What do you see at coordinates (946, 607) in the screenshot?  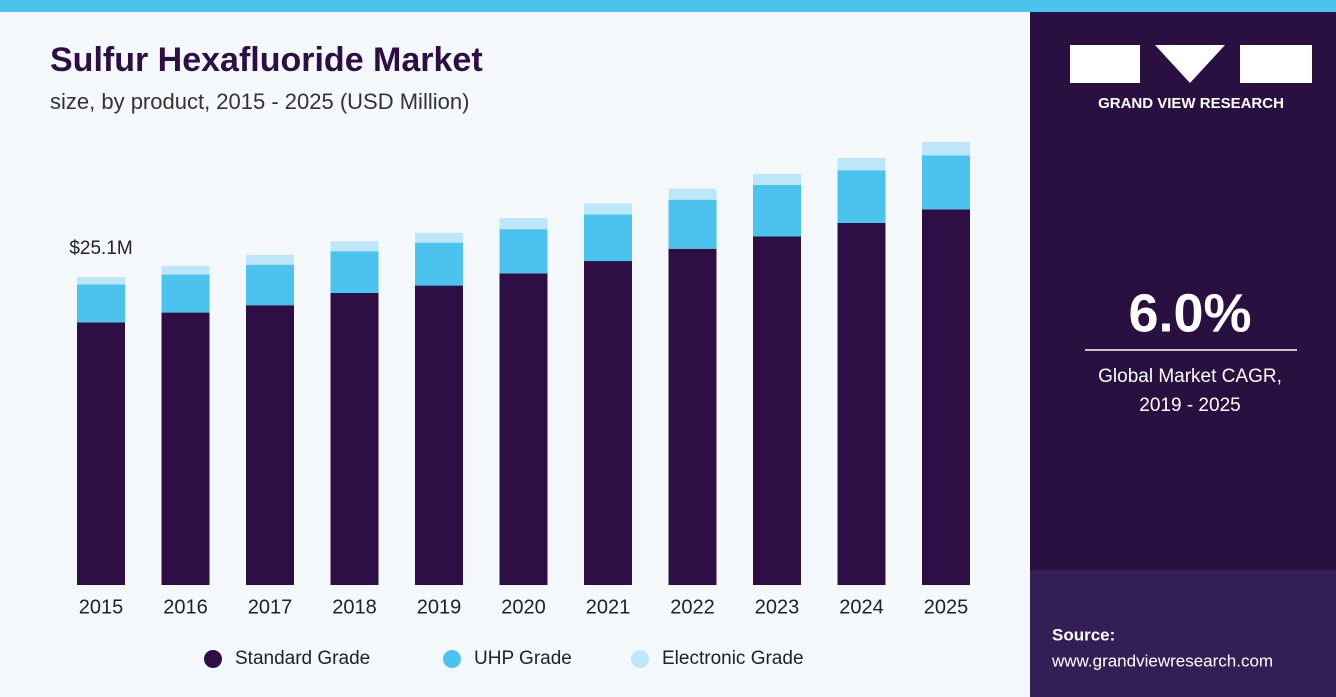 I see `x-tick-label: 2025` at bounding box center [946, 607].